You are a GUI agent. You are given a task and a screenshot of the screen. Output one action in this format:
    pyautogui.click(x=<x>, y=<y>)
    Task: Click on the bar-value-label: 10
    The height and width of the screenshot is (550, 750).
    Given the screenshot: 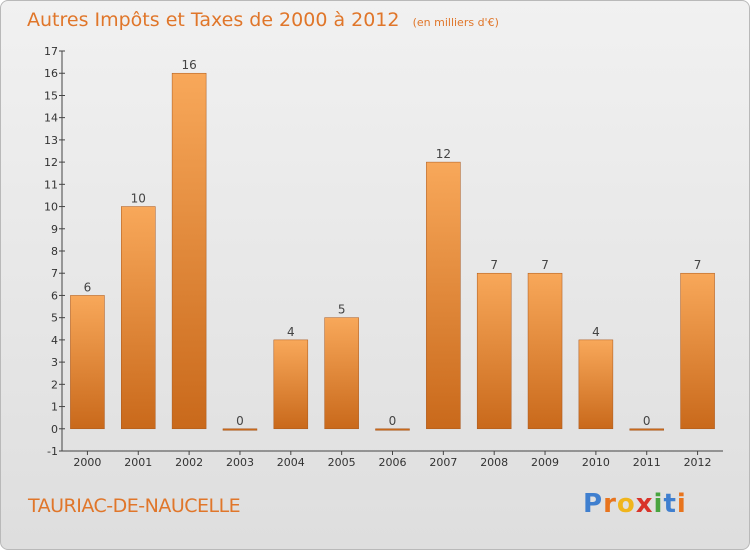 What is the action you would take?
    pyautogui.click(x=138, y=199)
    